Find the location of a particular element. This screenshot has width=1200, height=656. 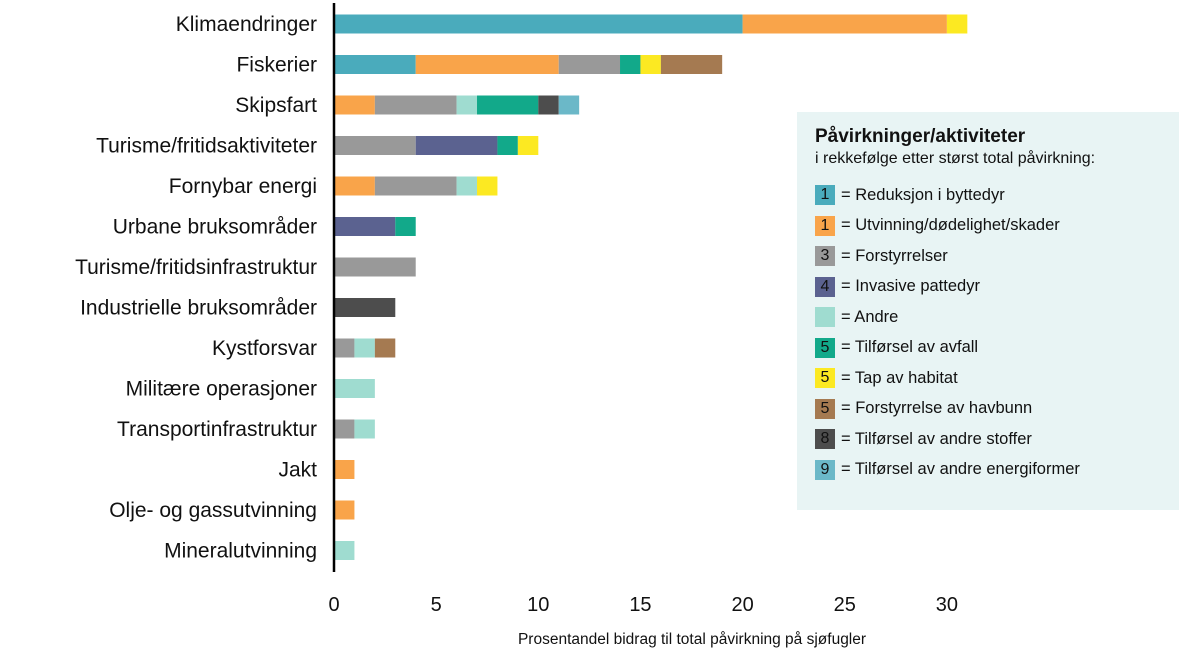

x-tick-label: 25 is located at coordinates (845, 605).